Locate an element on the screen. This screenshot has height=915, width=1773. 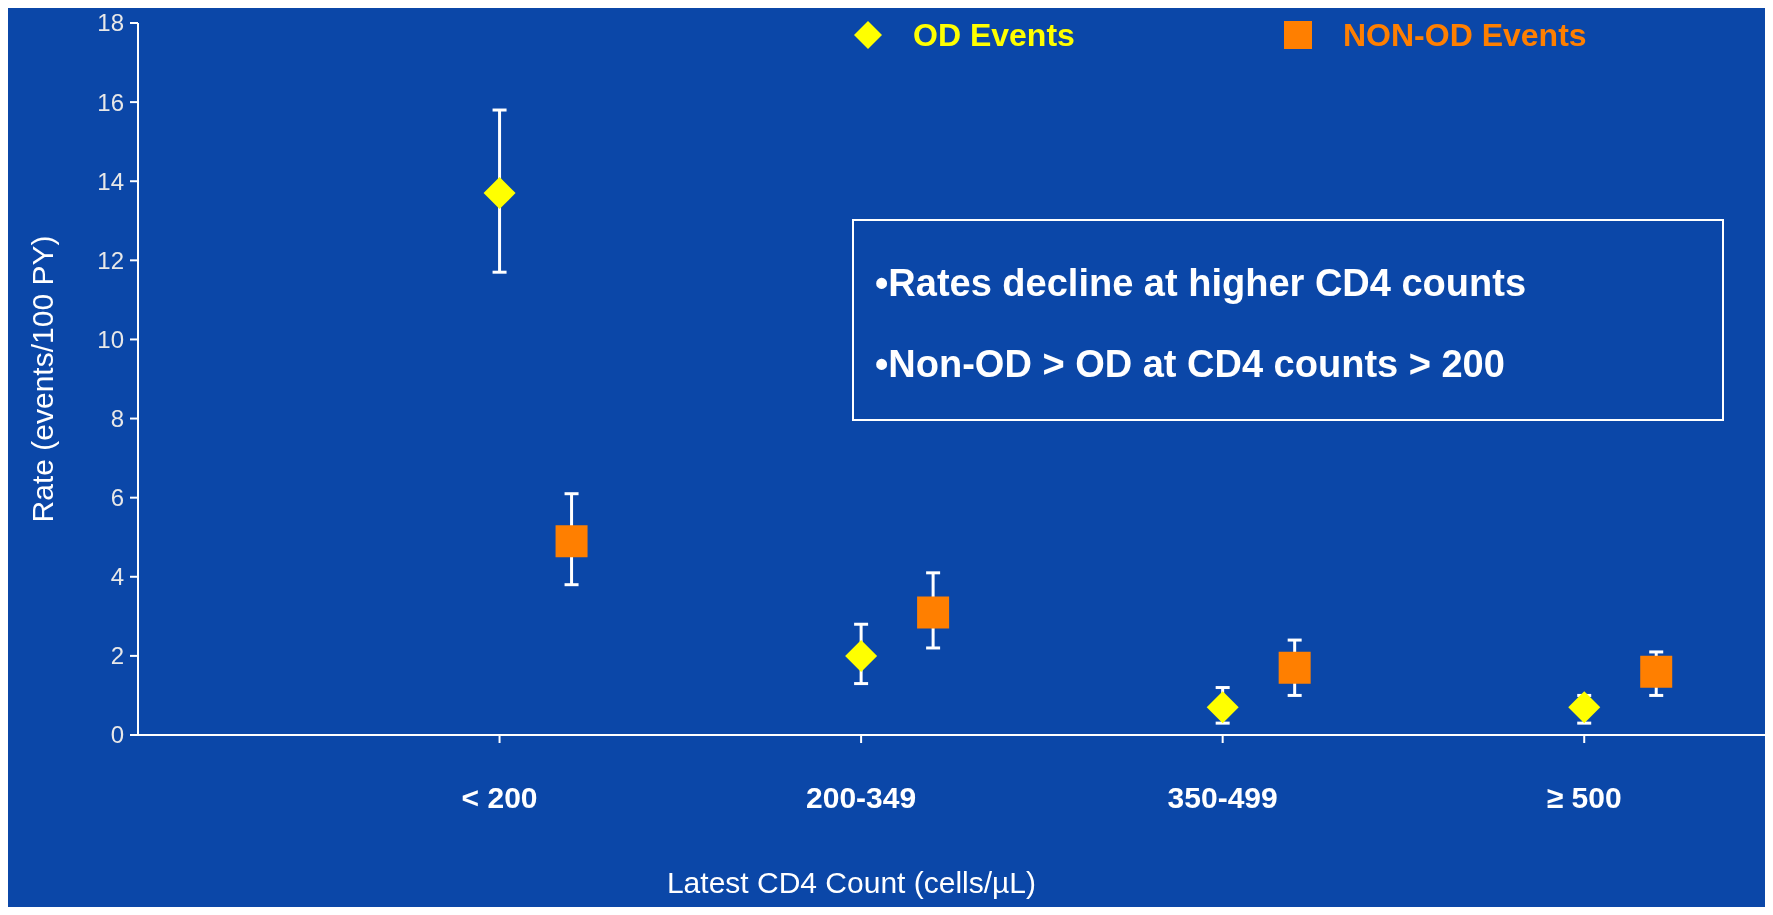
y-tick-label: 10 is located at coordinates (110, 339).